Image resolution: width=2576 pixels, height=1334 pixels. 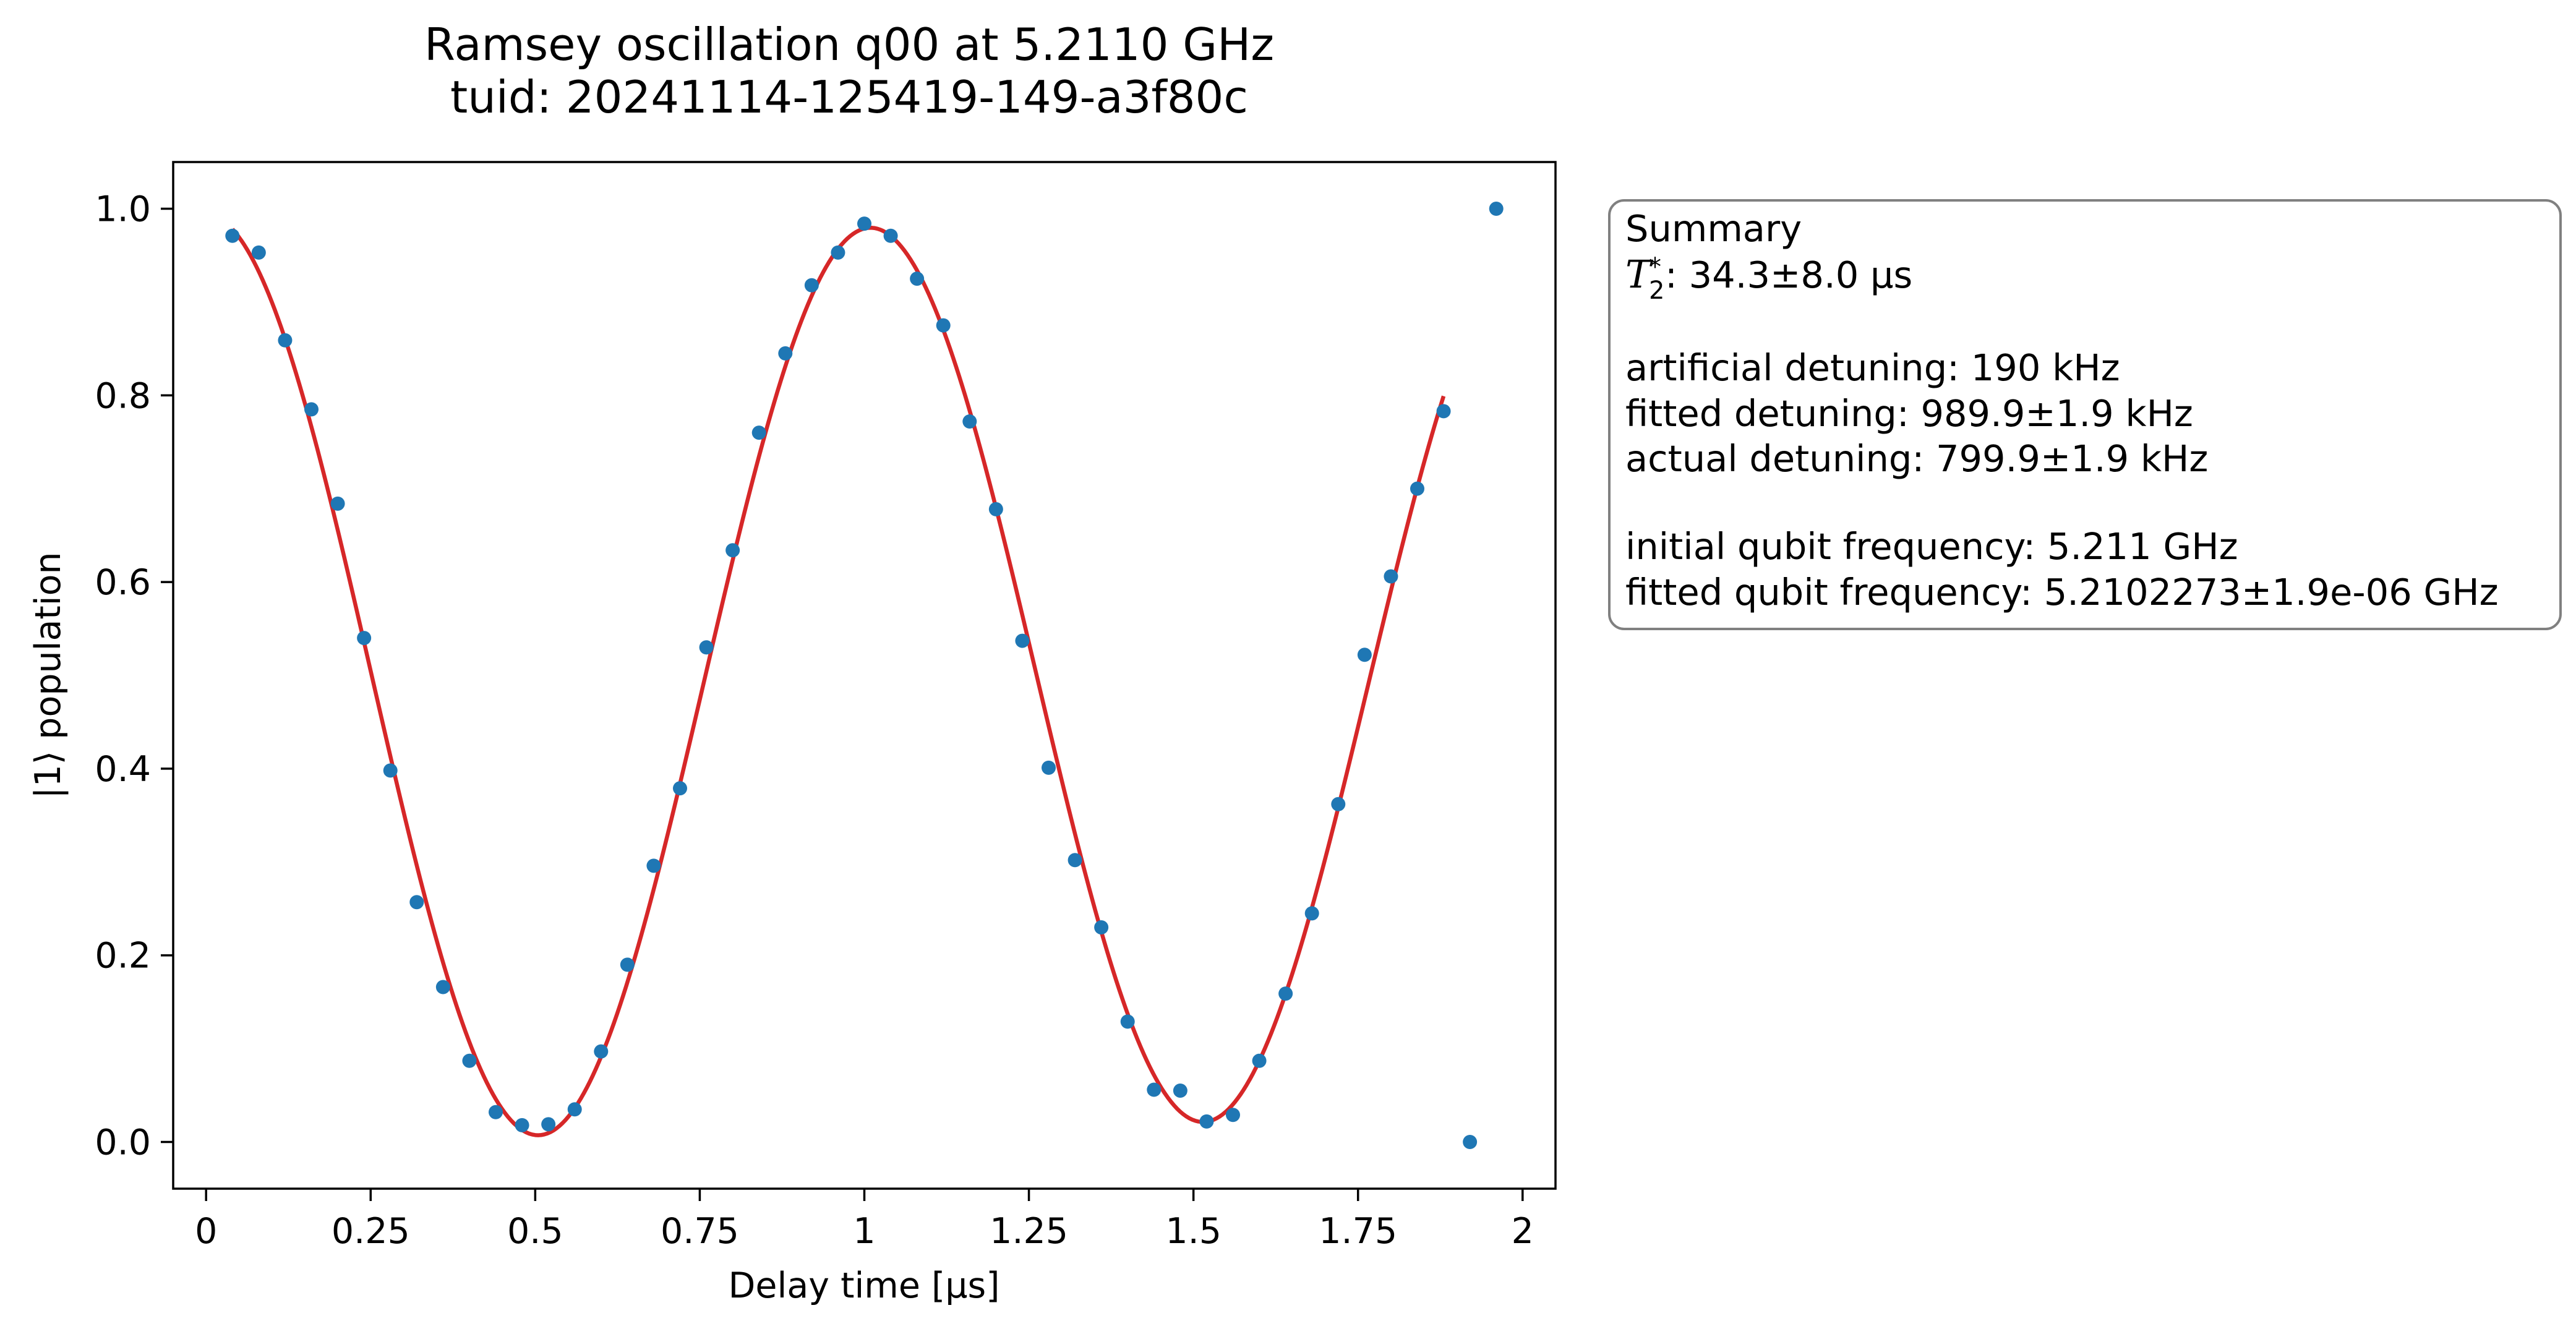 I want to click on summary-actual-detuning: actual detuning: 799.9±1.9 kHz, so click(x=1916, y=458).